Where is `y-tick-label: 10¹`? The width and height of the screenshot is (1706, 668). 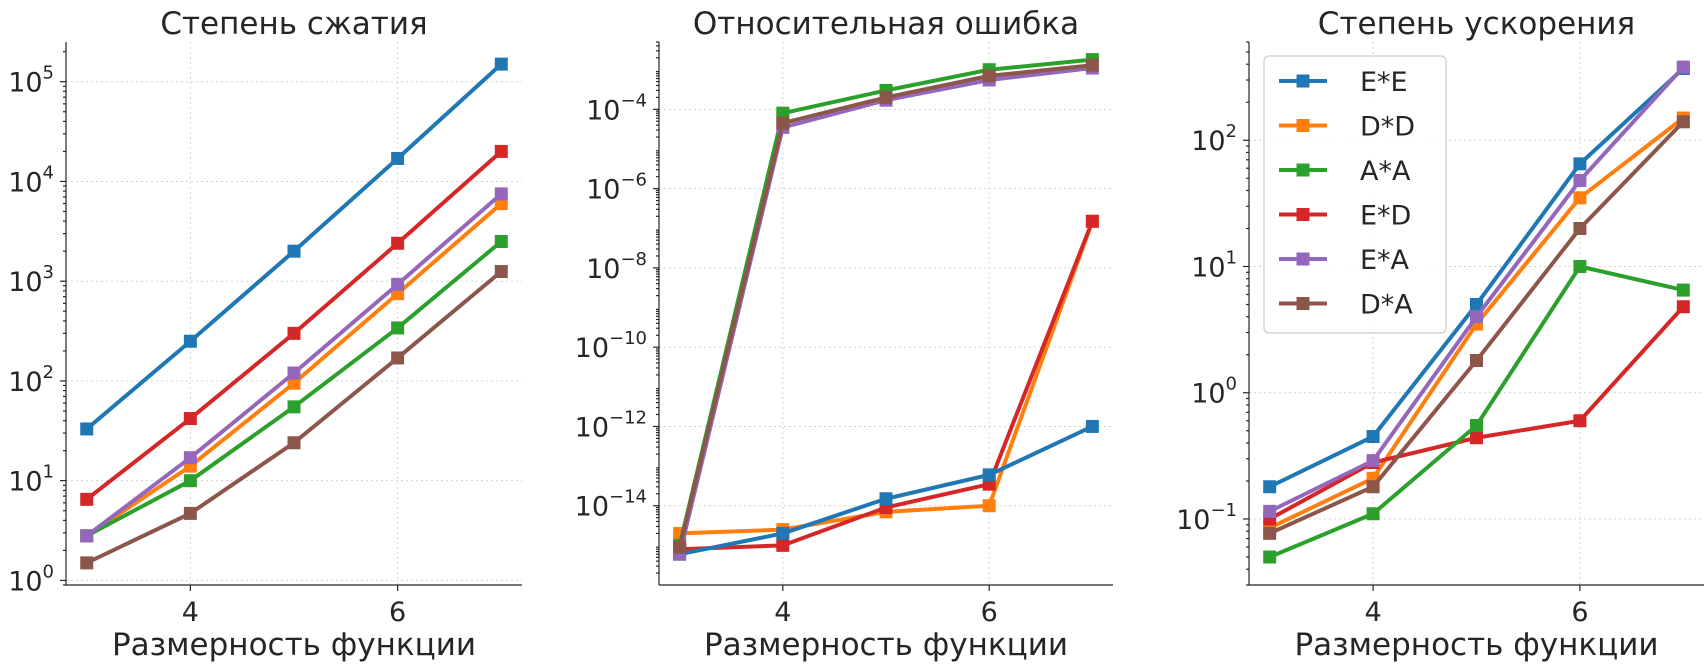
y-tick-label: 10¹ is located at coordinates (31, 480).